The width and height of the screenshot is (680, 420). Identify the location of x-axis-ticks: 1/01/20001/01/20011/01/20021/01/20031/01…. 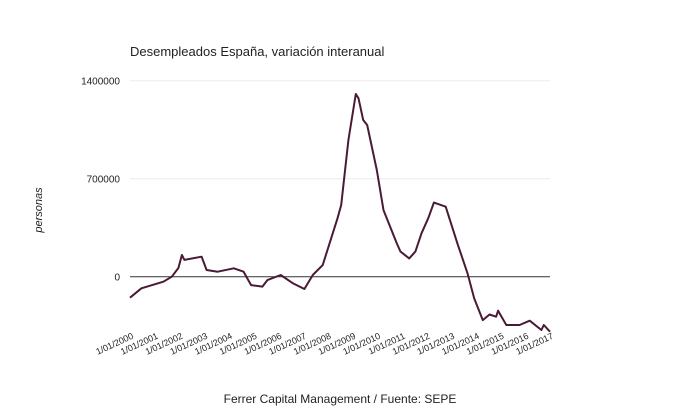
(324, 344).